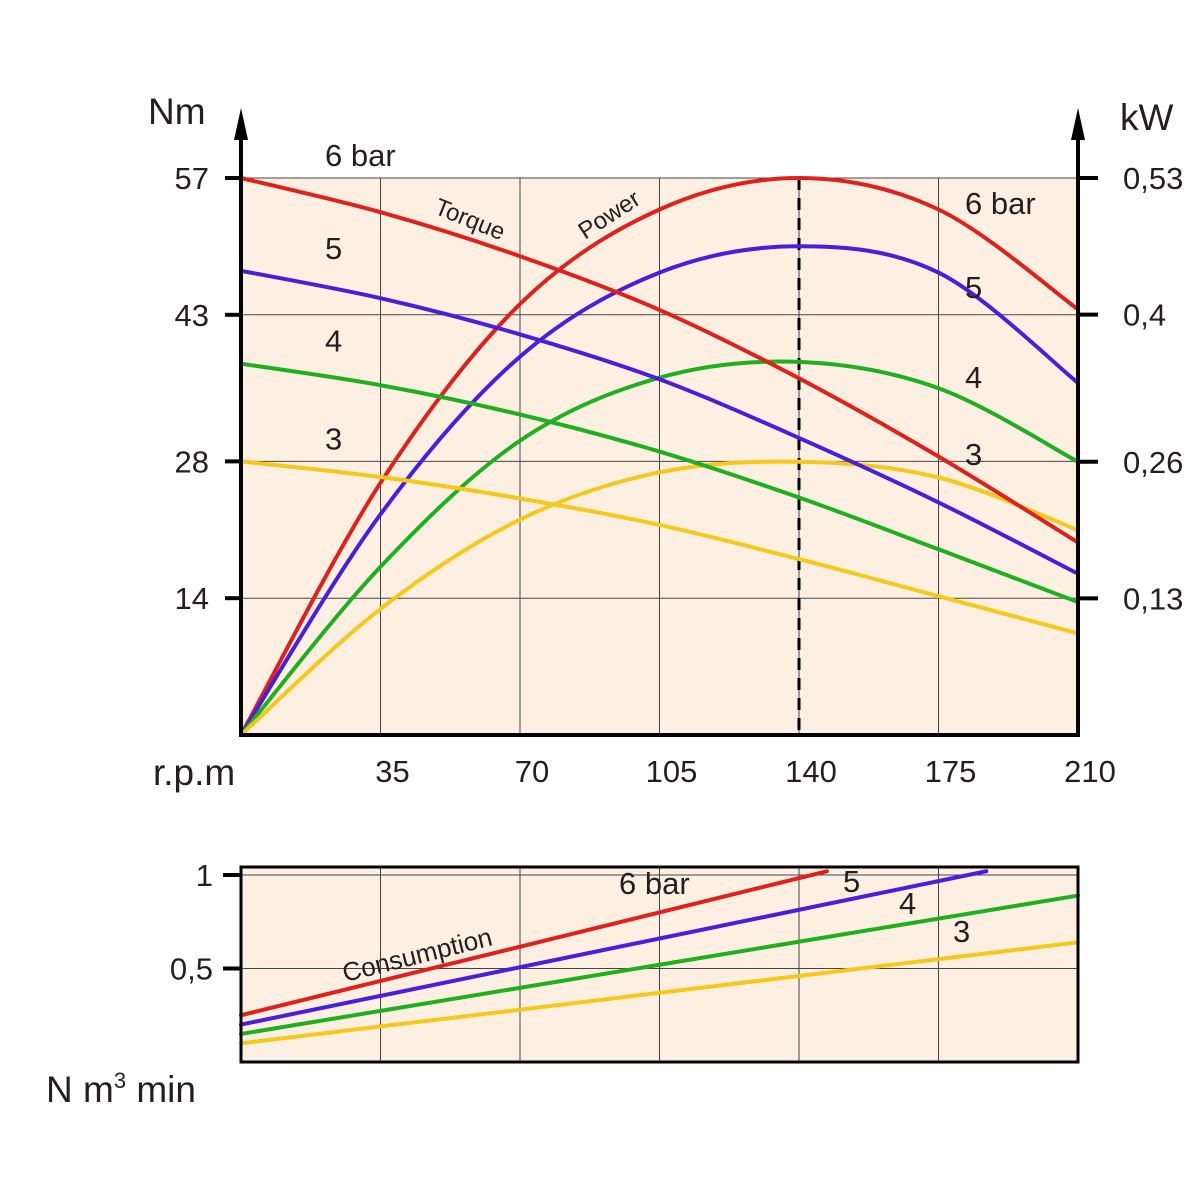 The image size is (1200, 1200). I want to click on x-axis-label: r.p.m, so click(194, 772).